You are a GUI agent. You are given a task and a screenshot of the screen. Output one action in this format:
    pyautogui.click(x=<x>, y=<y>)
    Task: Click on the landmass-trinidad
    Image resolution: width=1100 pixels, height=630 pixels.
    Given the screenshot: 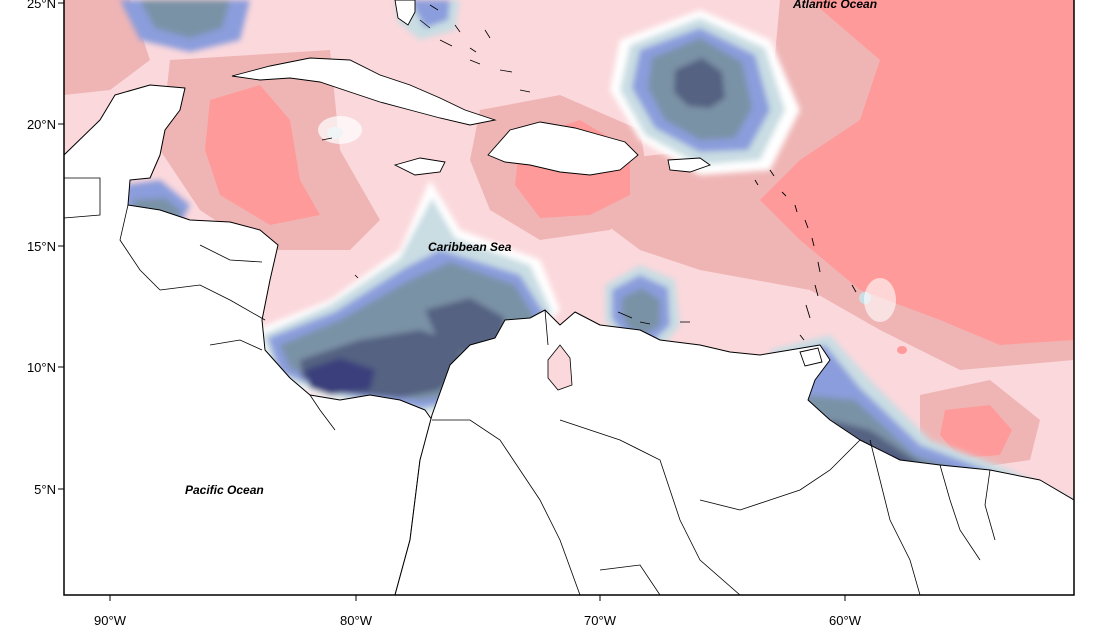 What is the action you would take?
    pyautogui.click(x=811, y=357)
    